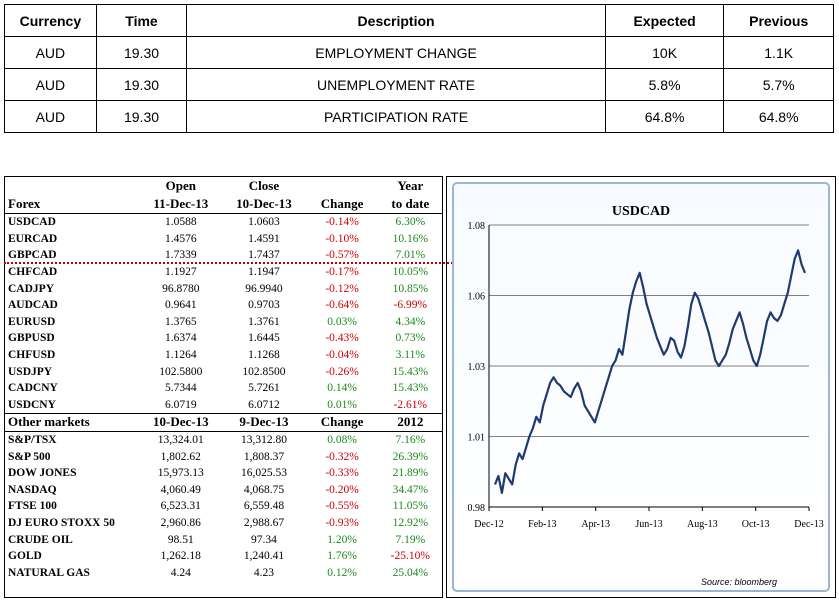  Describe the element at coordinates (264, 321) in the screenshot. I see `forex-cell-value-2: 1.3761` at that location.